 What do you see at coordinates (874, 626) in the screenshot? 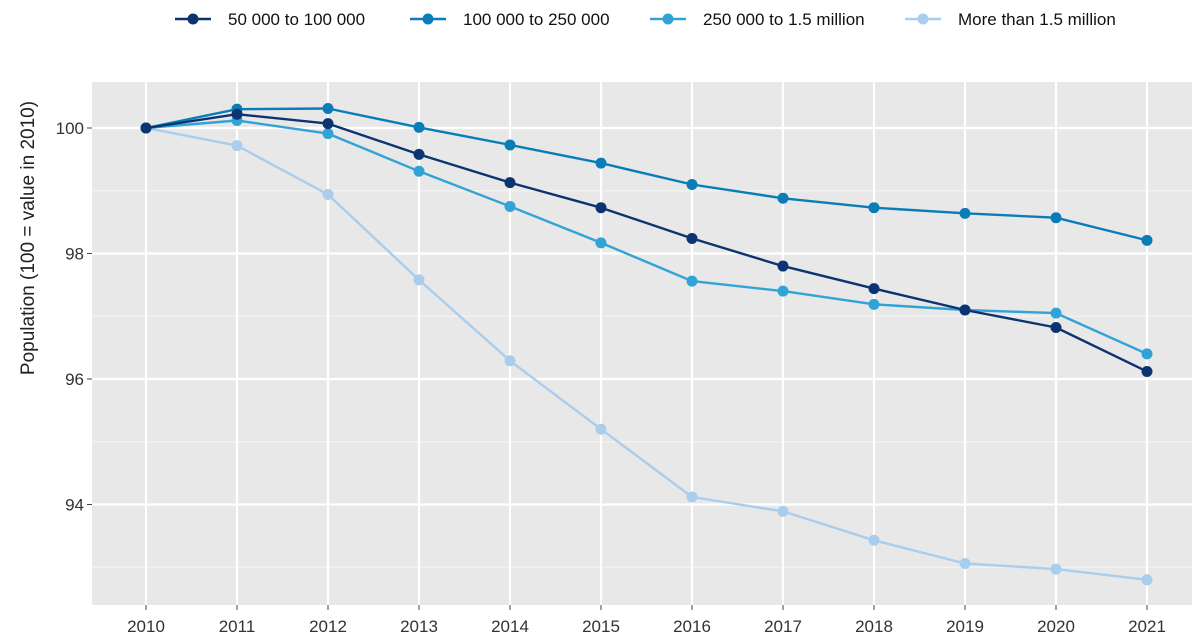
I see `x-tick-label: 2018` at bounding box center [874, 626].